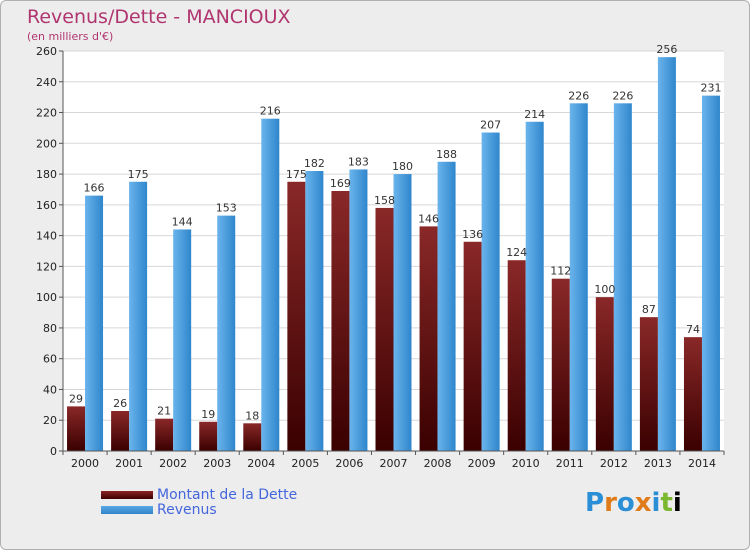 The image size is (750, 550). Describe the element at coordinates (173, 463) in the screenshot. I see `x-tick-label: 2002` at that location.